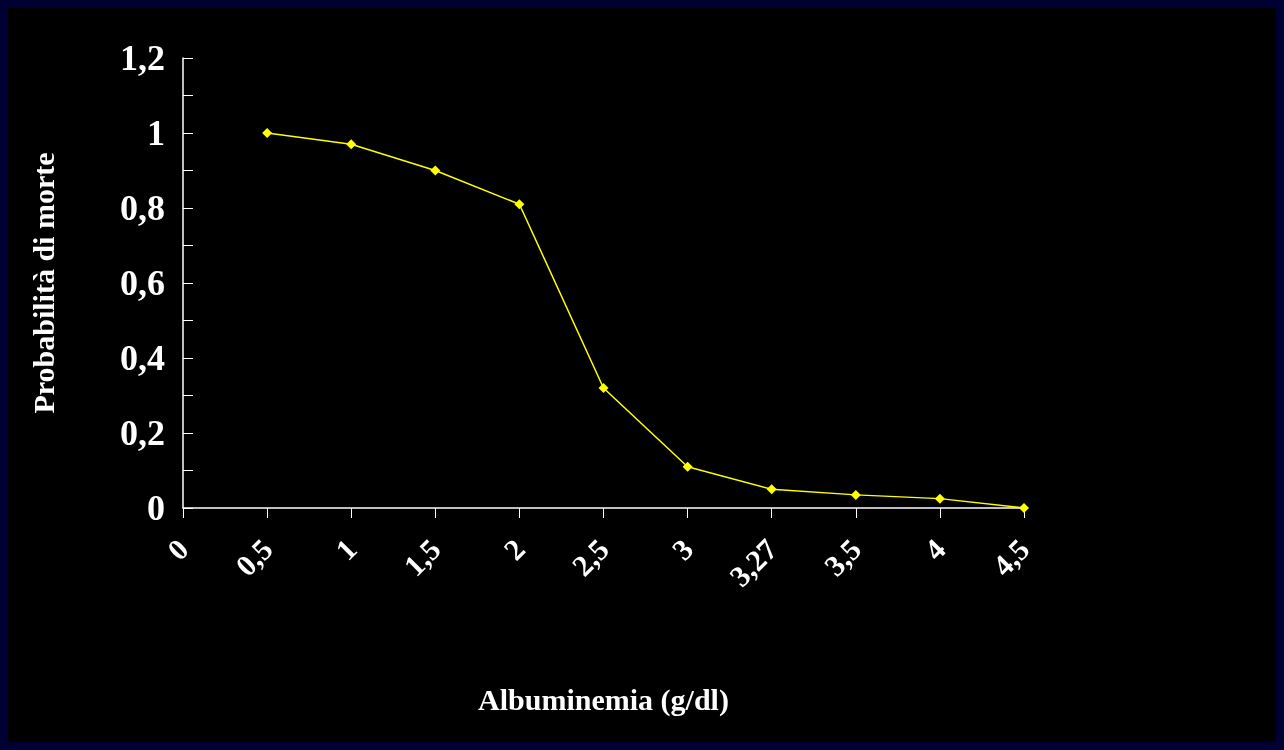 Image resolution: width=1284 pixels, height=750 pixels. I want to click on x-tick-label: 3,27, so click(753, 562).